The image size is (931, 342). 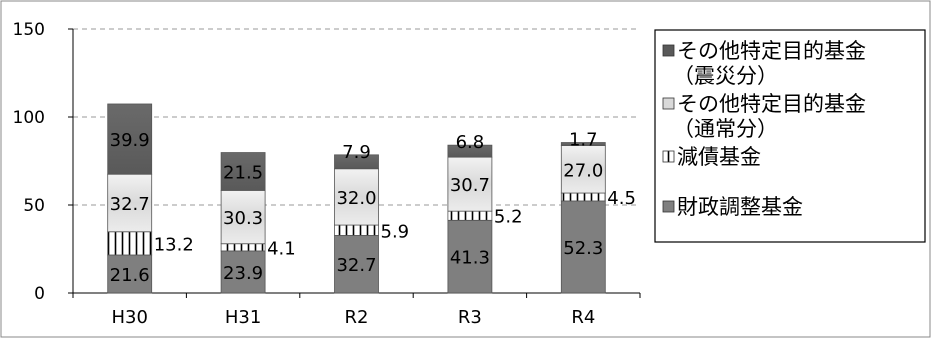 I want to click on data-label: 21.6, so click(x=130, y=275).